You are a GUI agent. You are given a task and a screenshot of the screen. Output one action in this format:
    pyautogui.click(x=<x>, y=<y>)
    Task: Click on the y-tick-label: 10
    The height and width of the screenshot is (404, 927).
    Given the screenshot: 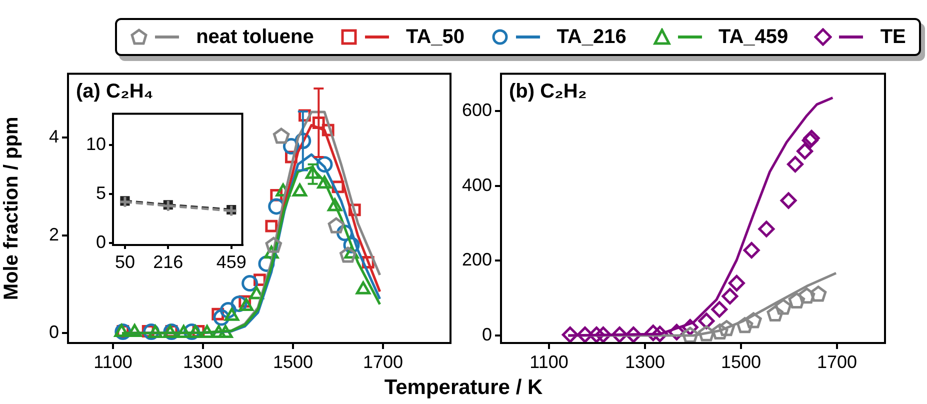 What is the action you would take?
    pyautogui.click(x=96, y=144)
    